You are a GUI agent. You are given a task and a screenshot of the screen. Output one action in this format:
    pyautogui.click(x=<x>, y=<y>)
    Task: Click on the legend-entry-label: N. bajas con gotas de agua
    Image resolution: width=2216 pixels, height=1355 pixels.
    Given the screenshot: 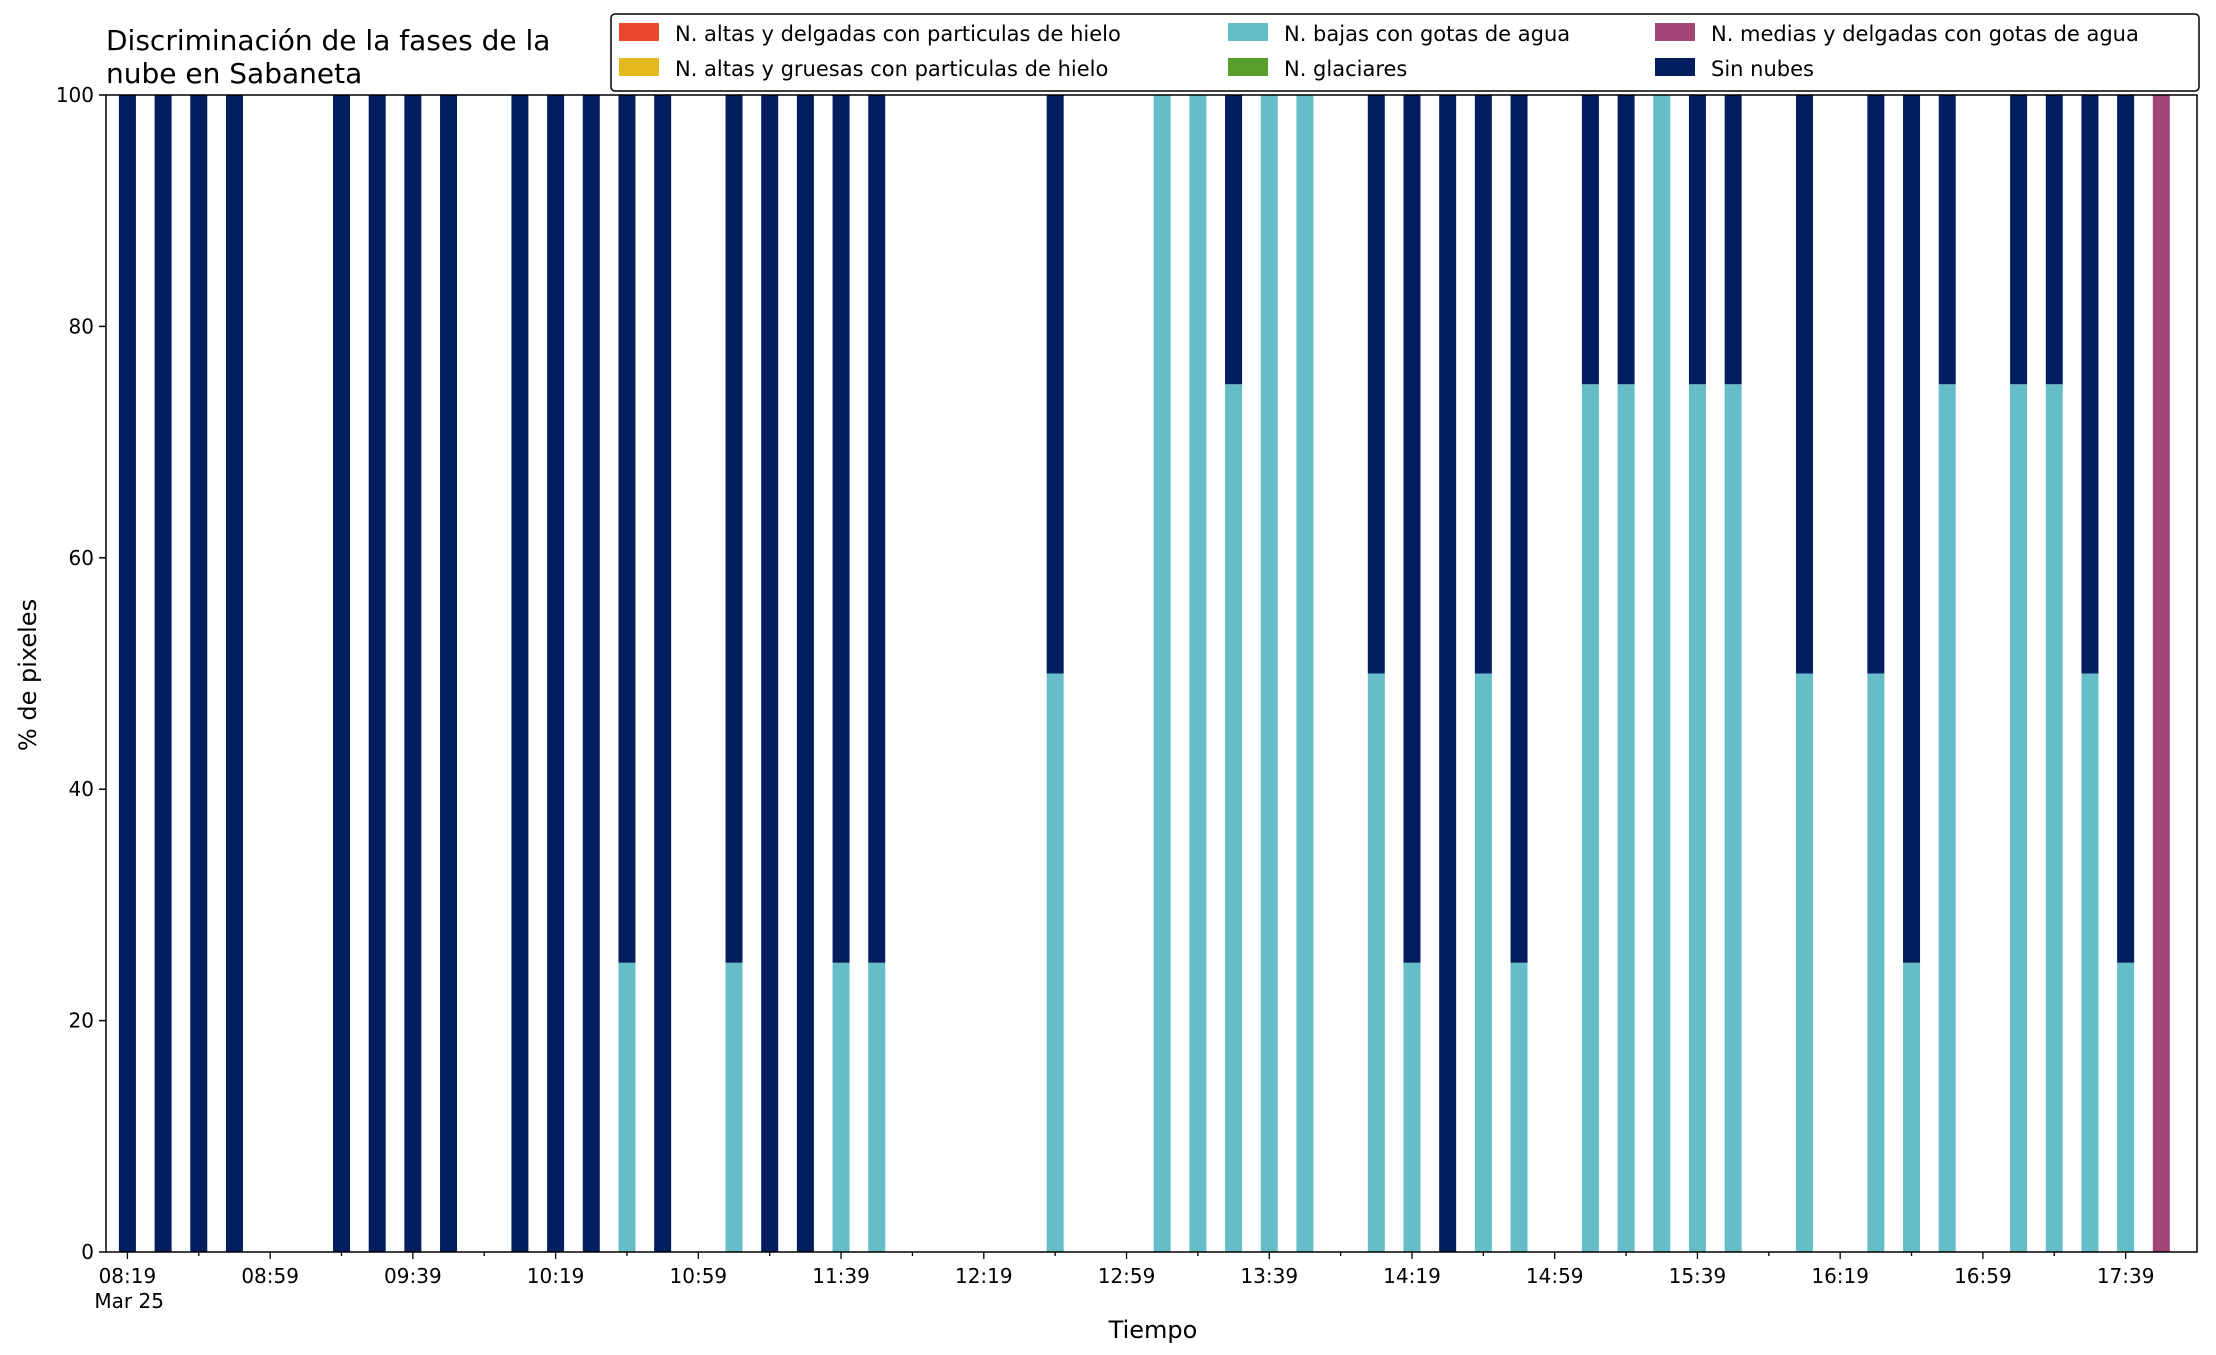 What is the action you would take?
    pyautogui.click(x=1427, y=34)
    